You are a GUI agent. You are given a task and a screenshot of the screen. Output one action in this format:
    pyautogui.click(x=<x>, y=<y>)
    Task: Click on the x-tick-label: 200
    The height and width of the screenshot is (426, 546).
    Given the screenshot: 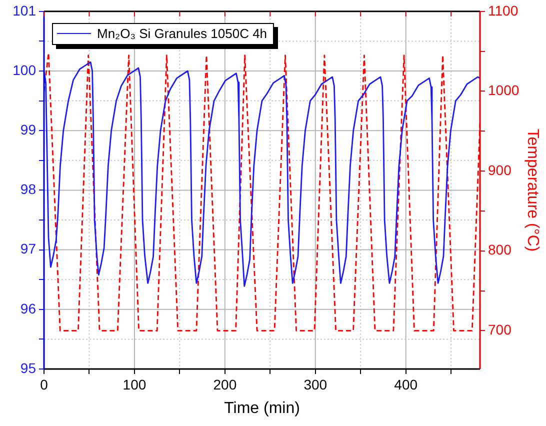 What is the action you would take?
    pyautogui.click(x=225, y=384)
    